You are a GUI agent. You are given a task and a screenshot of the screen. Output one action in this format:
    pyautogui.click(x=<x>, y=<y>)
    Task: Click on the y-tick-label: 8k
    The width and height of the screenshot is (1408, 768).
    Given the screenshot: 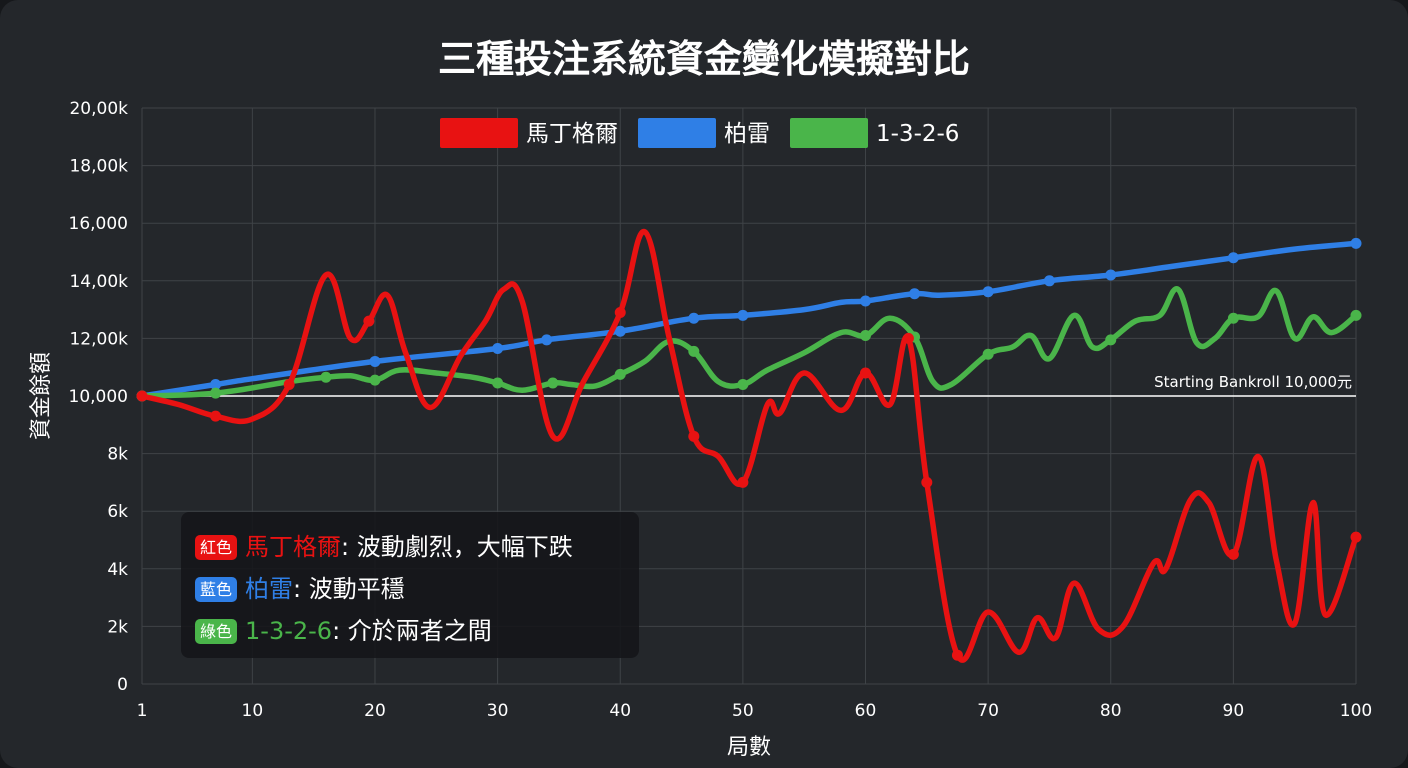 What is the action you would take?
    pyautogui.click(x=117, y=455)
    